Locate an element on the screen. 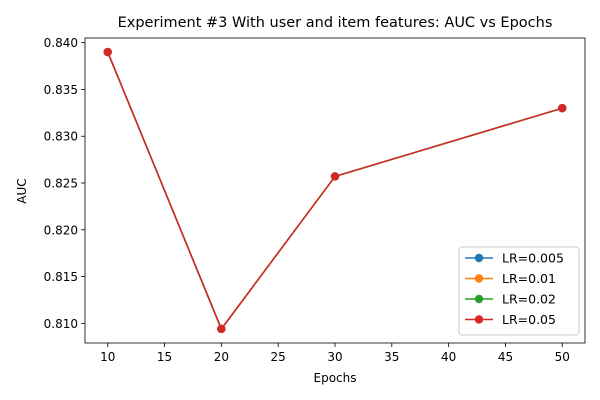 The width and height of the screenshot is (600, 400). legend-label: LR=0.02 is located at coordinates (529, 299).